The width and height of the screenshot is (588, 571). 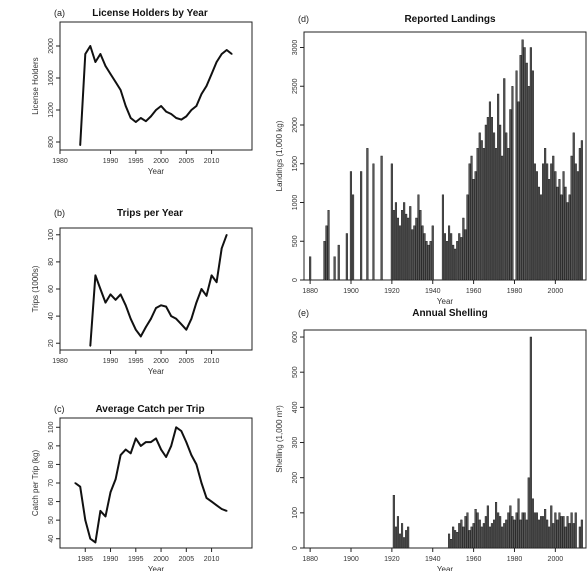 I want to click on panel-d-y-tick-label: 0, so click(x=295, y=280).